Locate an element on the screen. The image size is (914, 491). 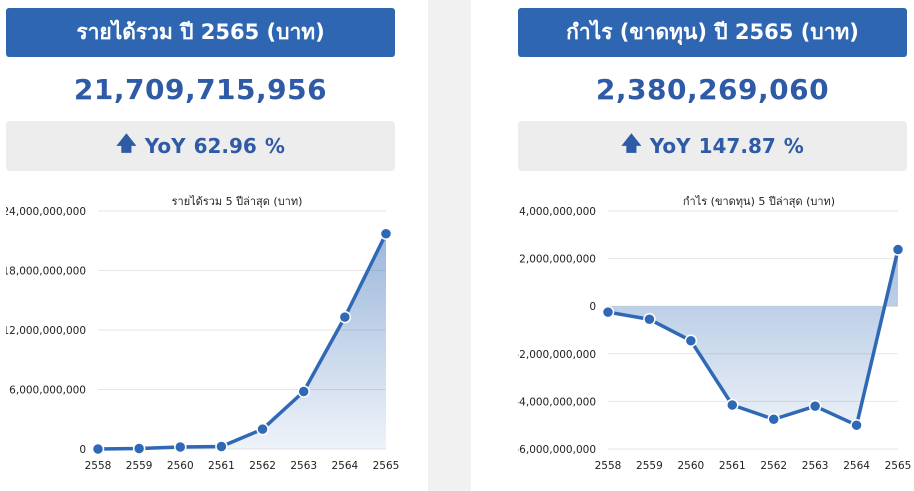
revenue-y-tick-label: 0 is located at coordinates (82, 450).